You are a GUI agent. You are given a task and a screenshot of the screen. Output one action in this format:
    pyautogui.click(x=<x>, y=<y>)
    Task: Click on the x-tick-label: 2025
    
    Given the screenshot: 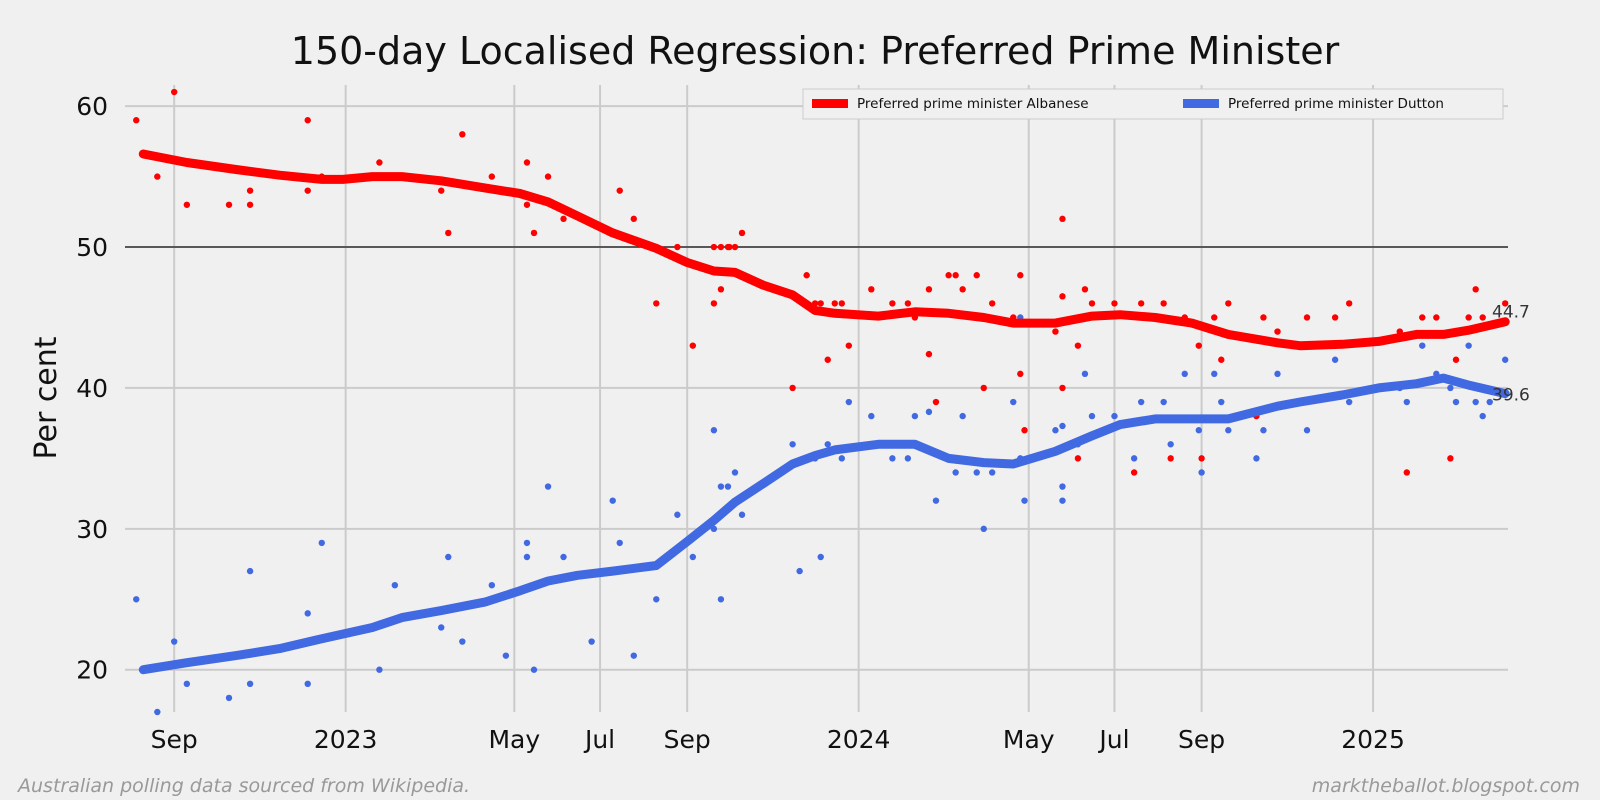 What is the action you would take?
    pyautogui.click(x=1373, y=739)
    